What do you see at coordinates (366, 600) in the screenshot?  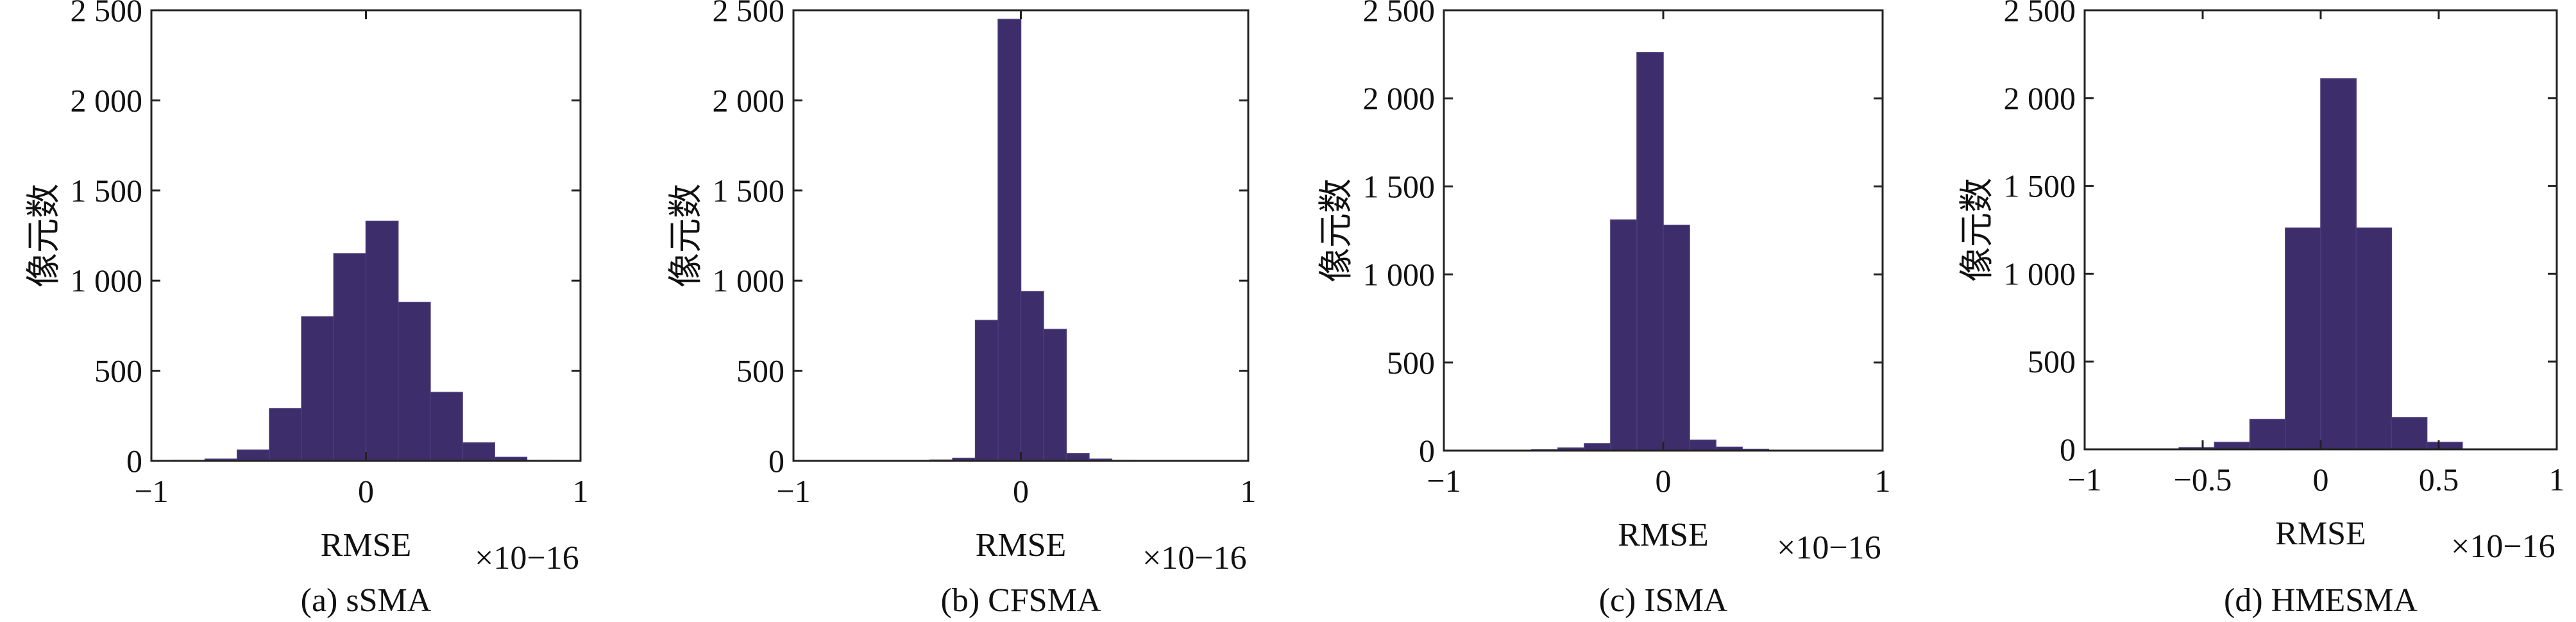 I see `panel-caption: (a) sSMA` at bounding box center [366, 600].